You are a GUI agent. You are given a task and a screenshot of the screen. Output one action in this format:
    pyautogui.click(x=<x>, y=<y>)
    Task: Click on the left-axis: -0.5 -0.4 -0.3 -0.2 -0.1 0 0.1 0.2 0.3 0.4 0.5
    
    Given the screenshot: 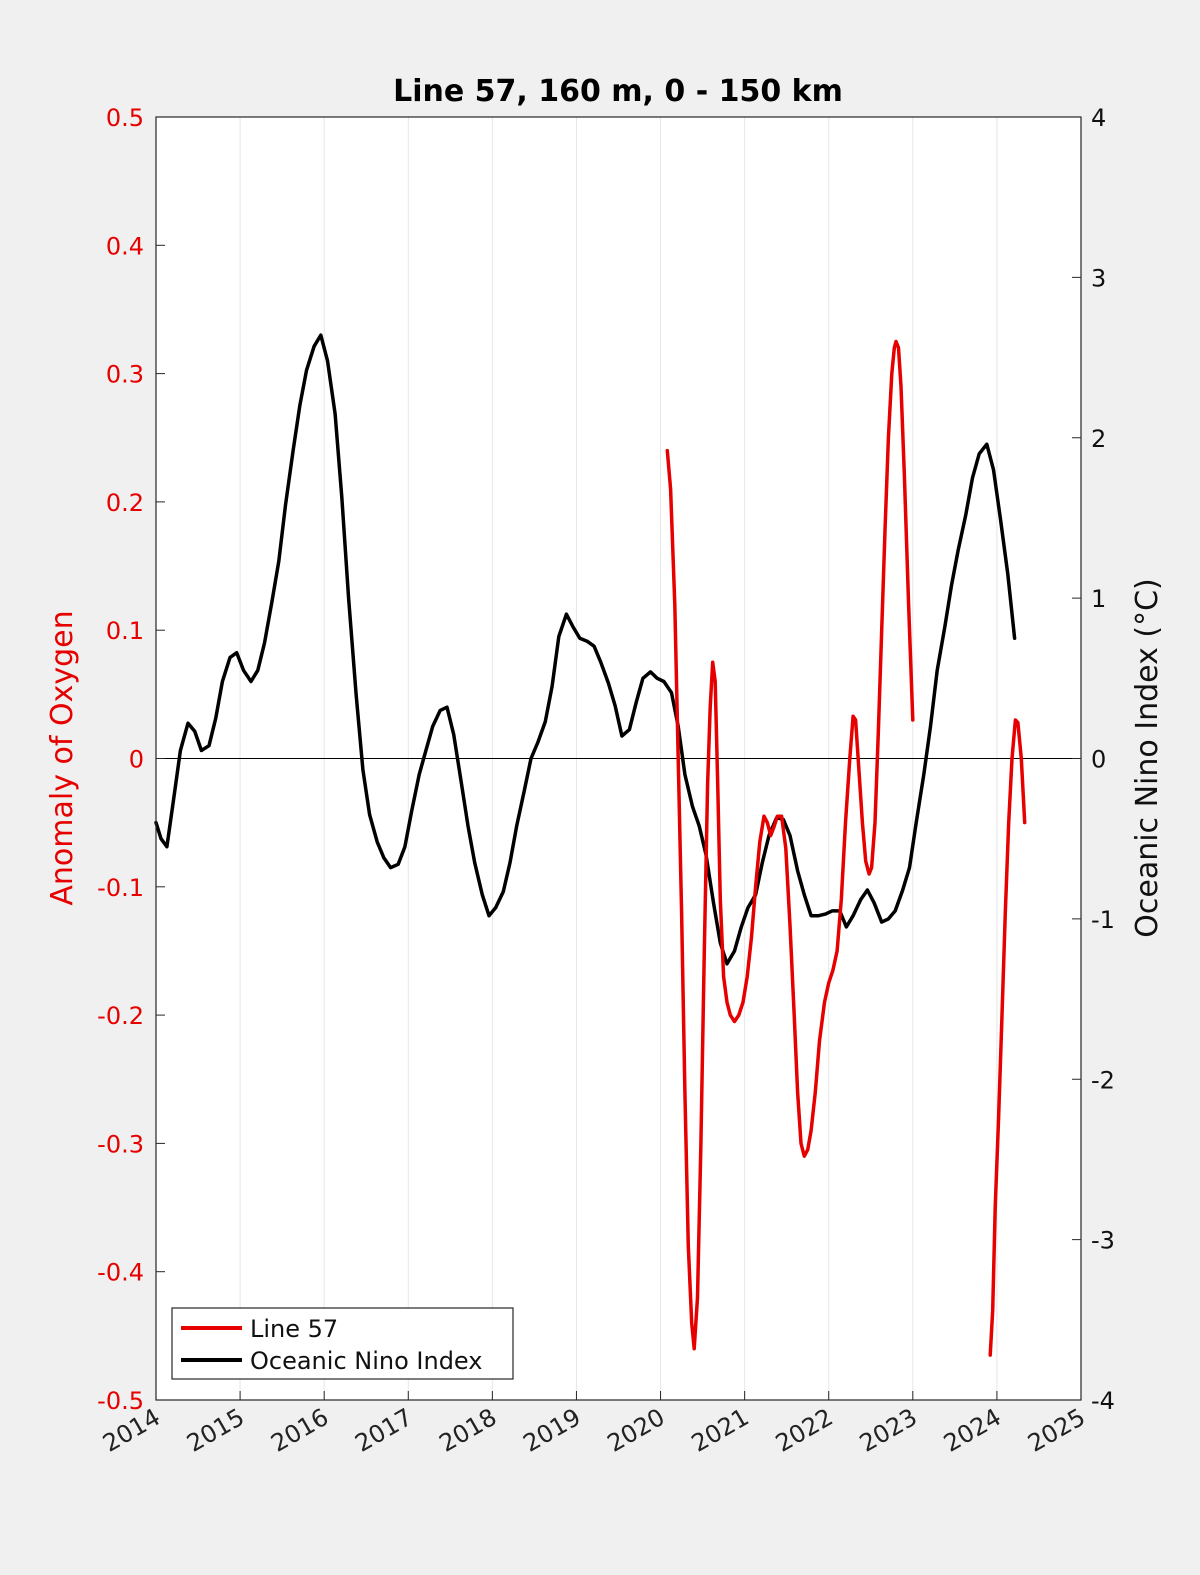 What is the action you would take?
    pyautogui.click(x=131, y=759)
    